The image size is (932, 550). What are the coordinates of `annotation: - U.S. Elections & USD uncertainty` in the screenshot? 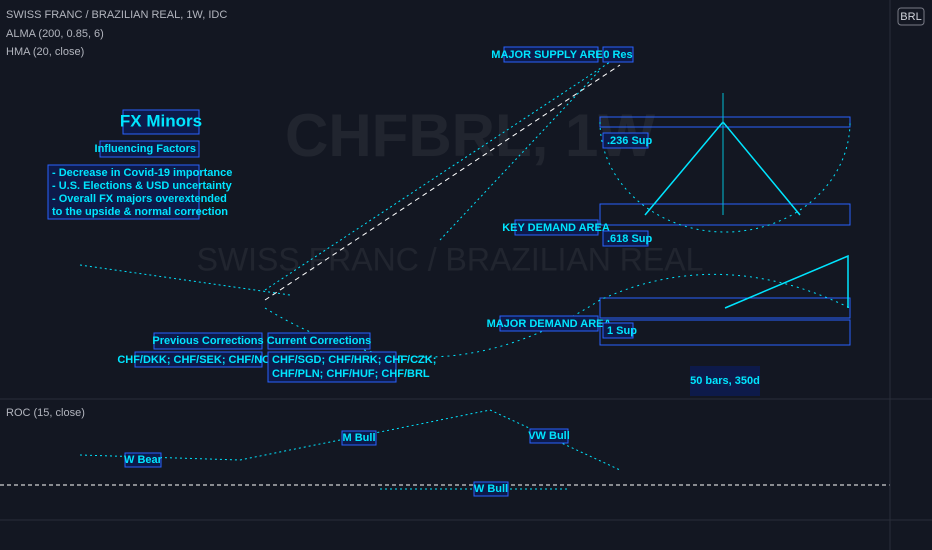 It's located at (142, 186).